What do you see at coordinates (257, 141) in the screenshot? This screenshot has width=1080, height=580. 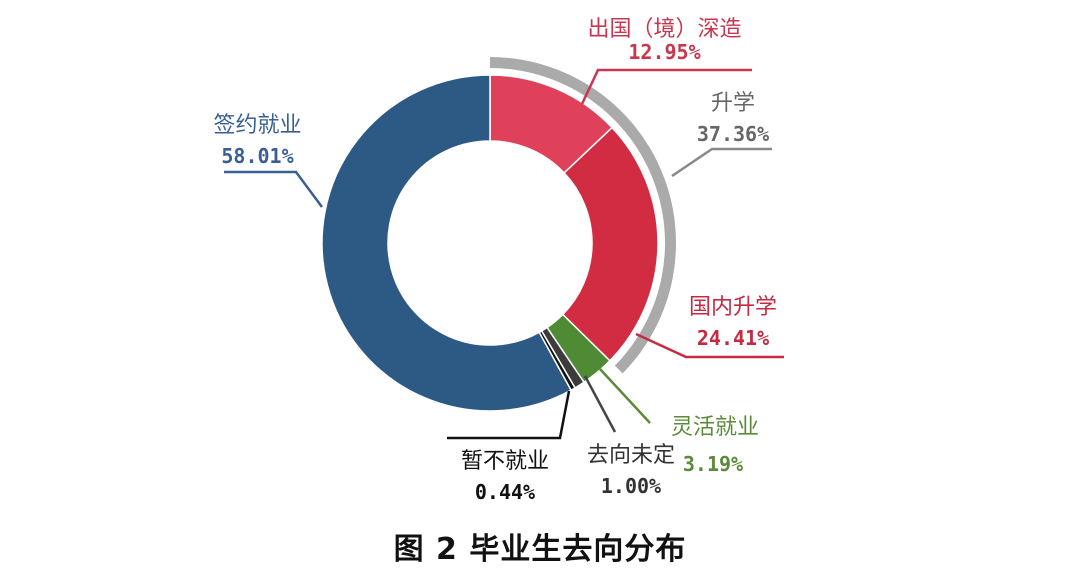 I see `label-signed: 签约就业 58.01%` at bounding box center [257, 141].